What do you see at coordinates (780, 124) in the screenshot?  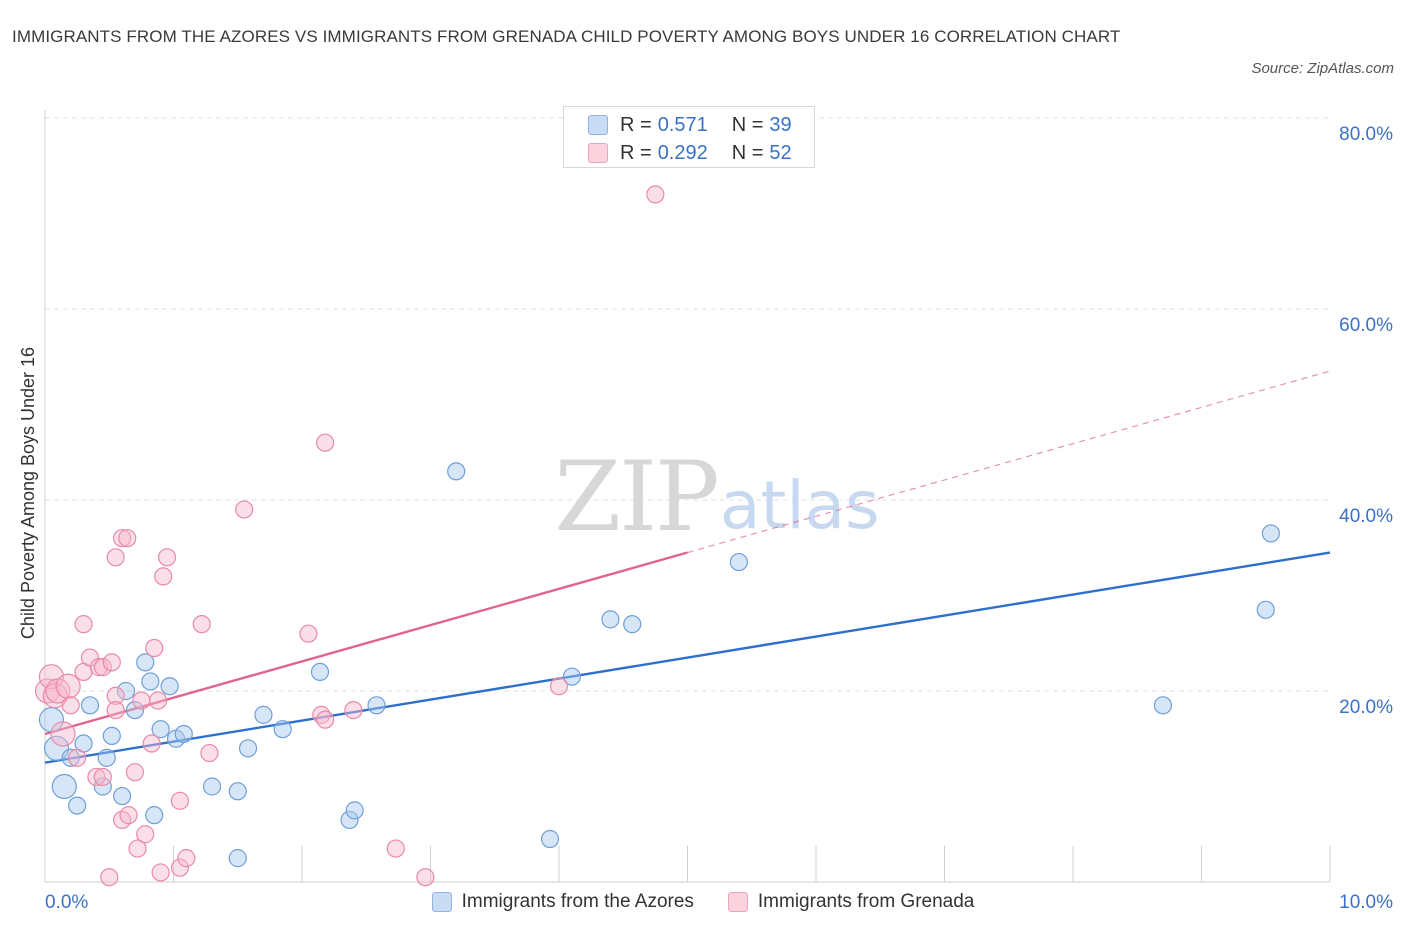 I see `n-value: 39` at bounding box center [780, 124].